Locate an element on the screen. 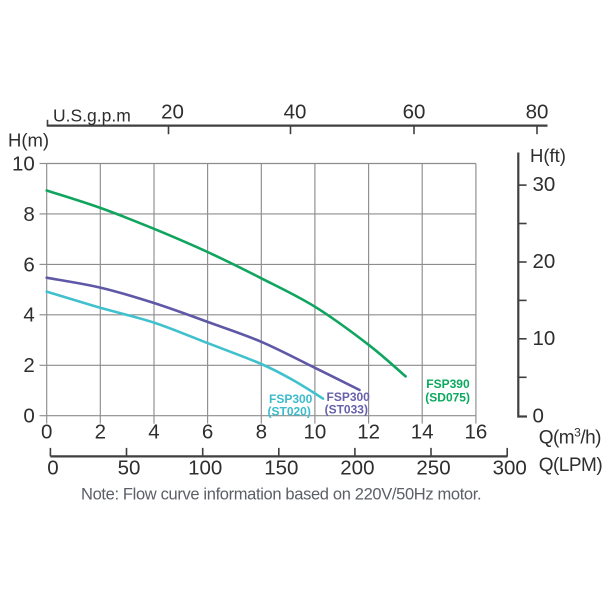  svg-text: 60 is located at coordinates (414, 112).